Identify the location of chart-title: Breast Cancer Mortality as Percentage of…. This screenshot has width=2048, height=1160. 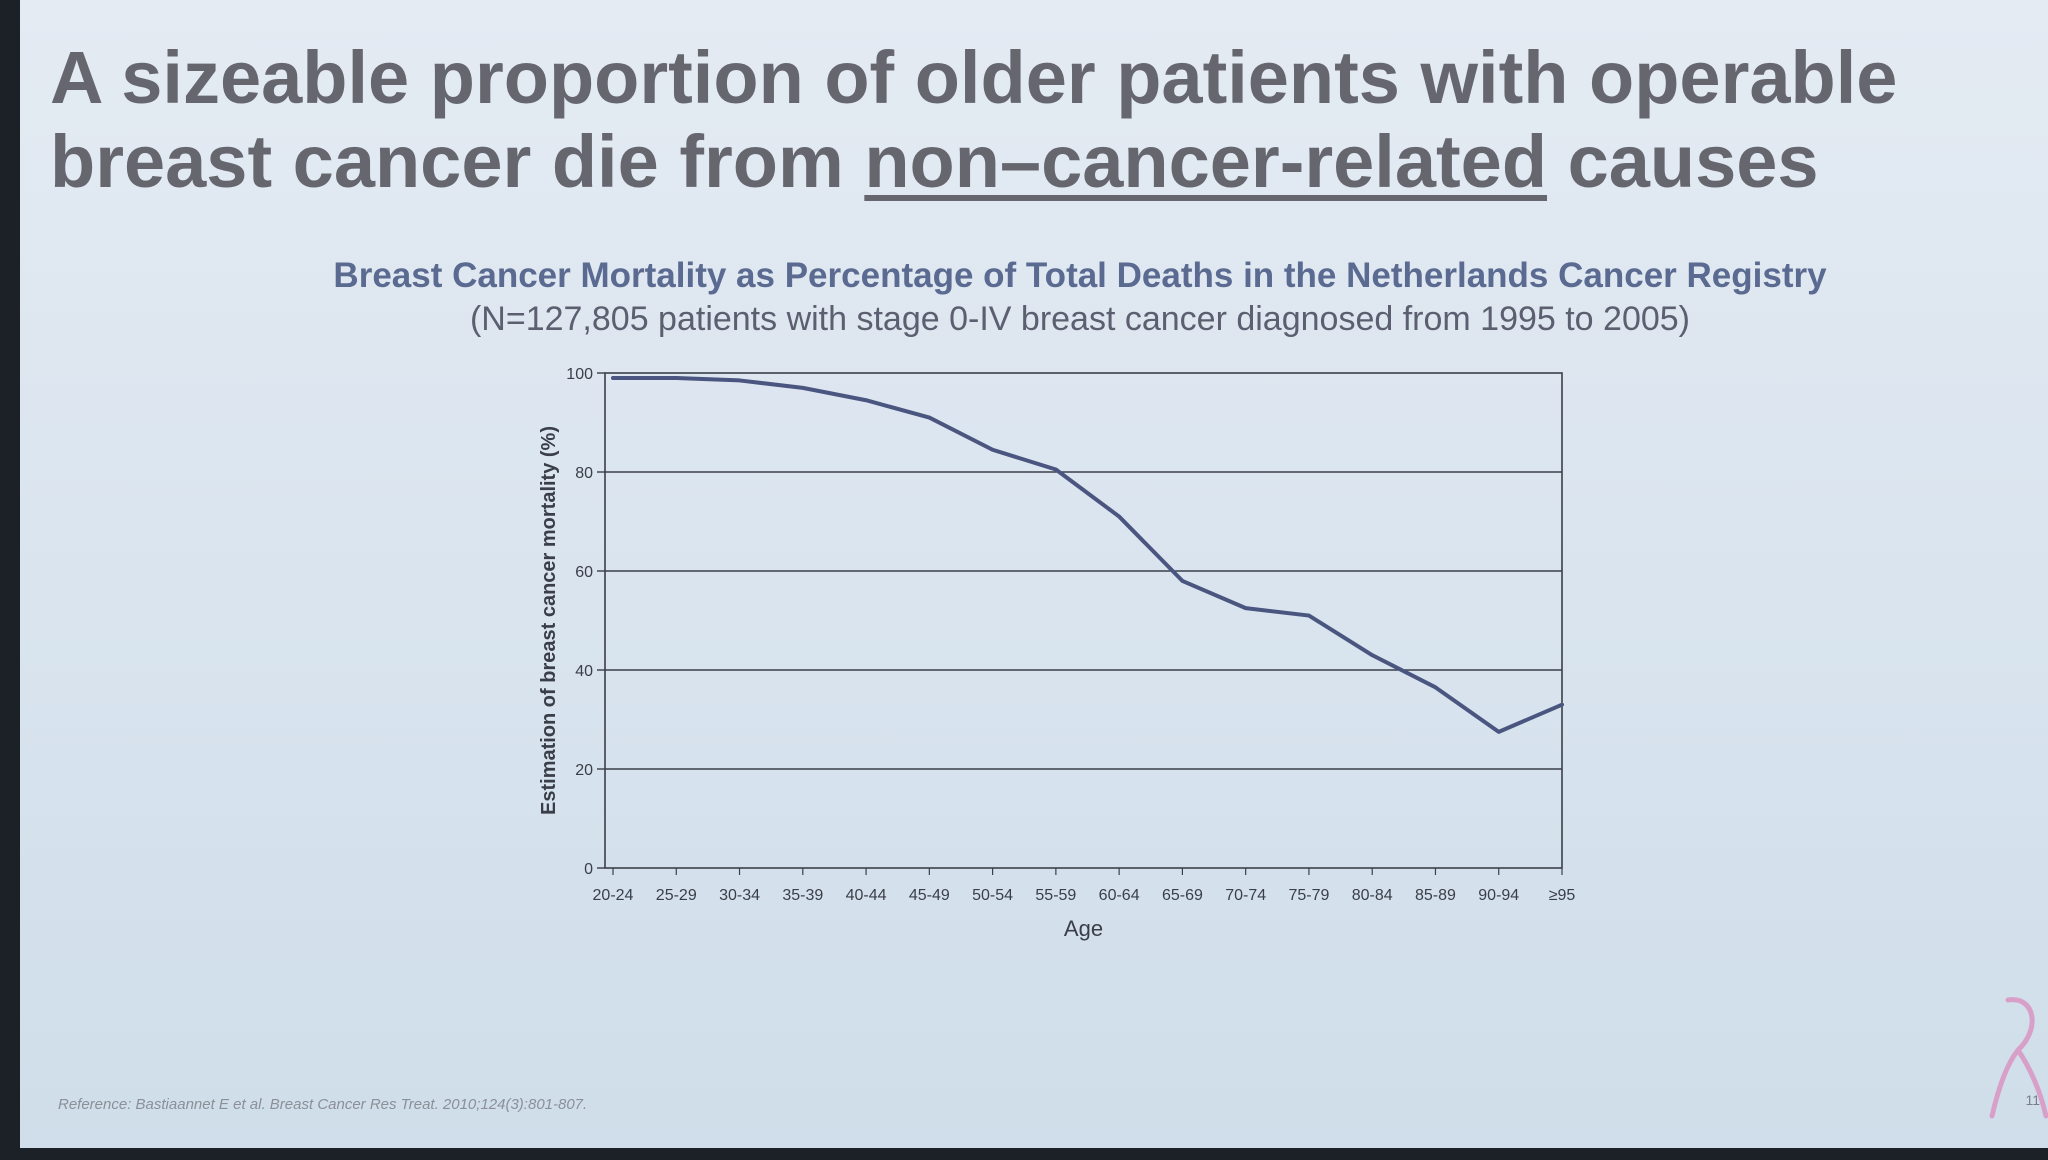
(1080, 275).